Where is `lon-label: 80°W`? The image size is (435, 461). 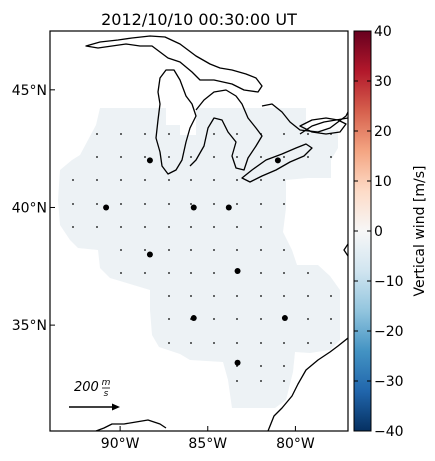 lon-label: 80°W is located at coordinates (295, 444).